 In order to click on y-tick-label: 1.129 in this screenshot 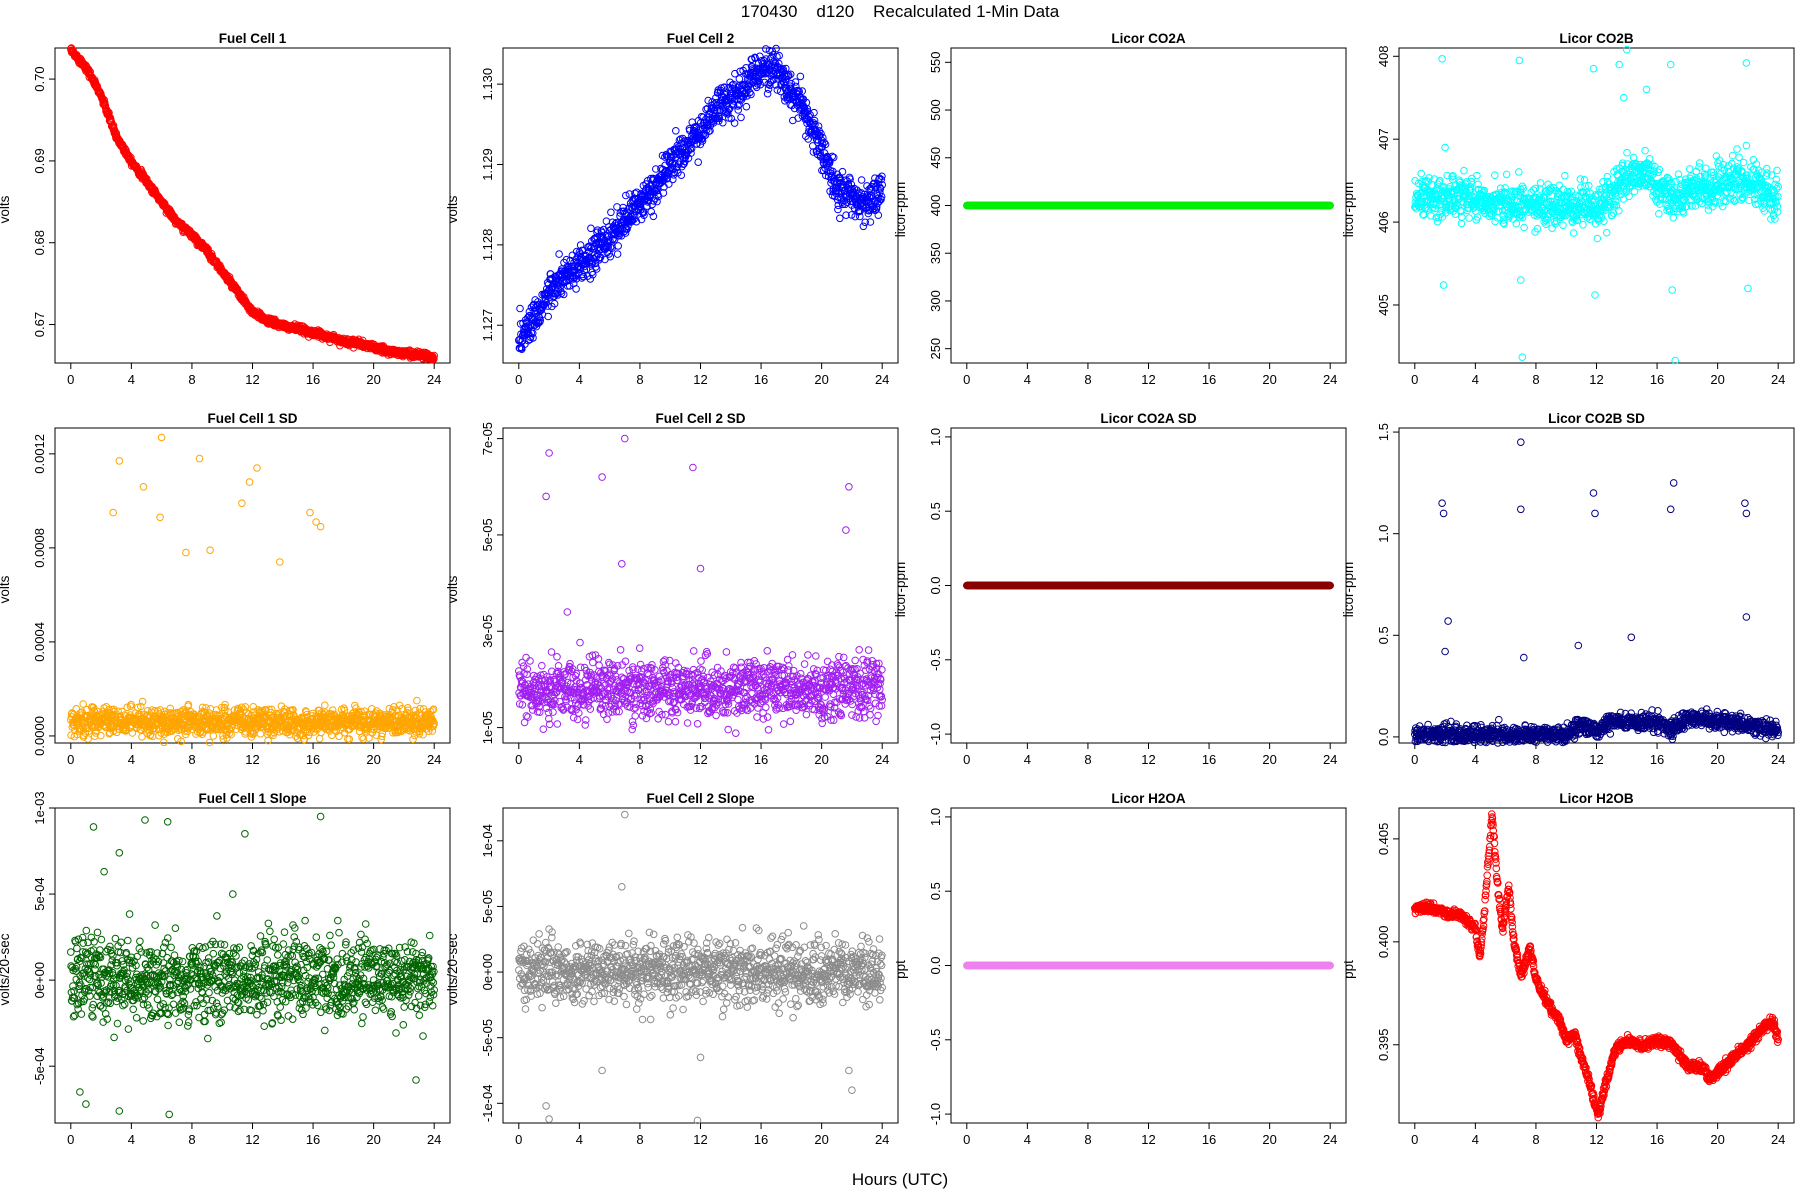, I will do `click(487, 164)`.